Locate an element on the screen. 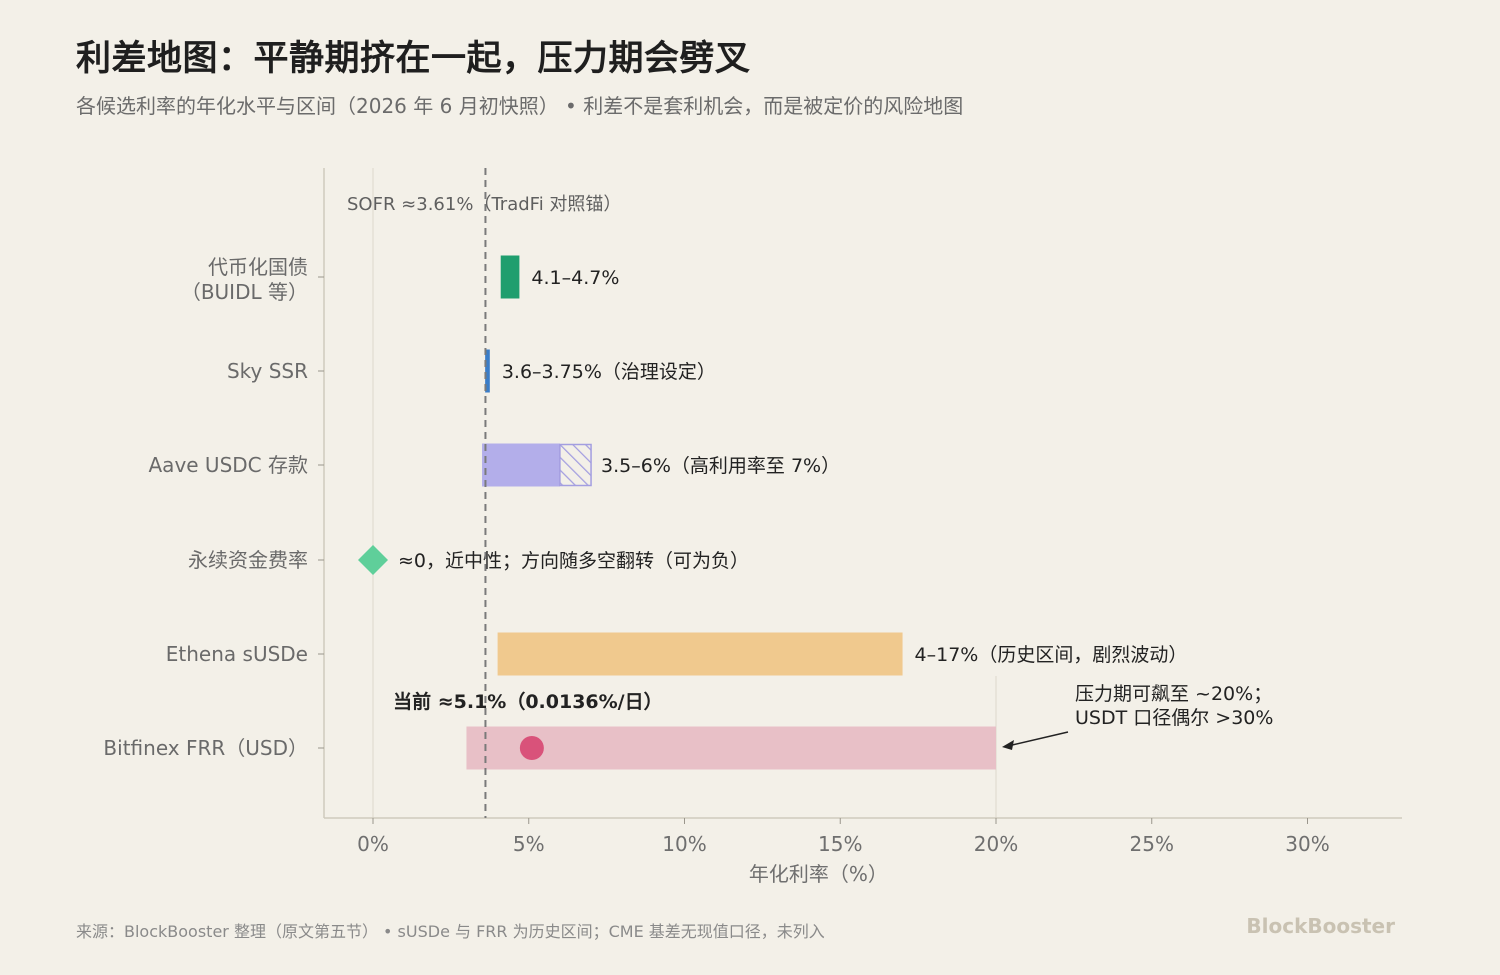  chart-title: 利差地图：平静期挤在一起，压力期会劈叉 is located at coordinates (413, 59).